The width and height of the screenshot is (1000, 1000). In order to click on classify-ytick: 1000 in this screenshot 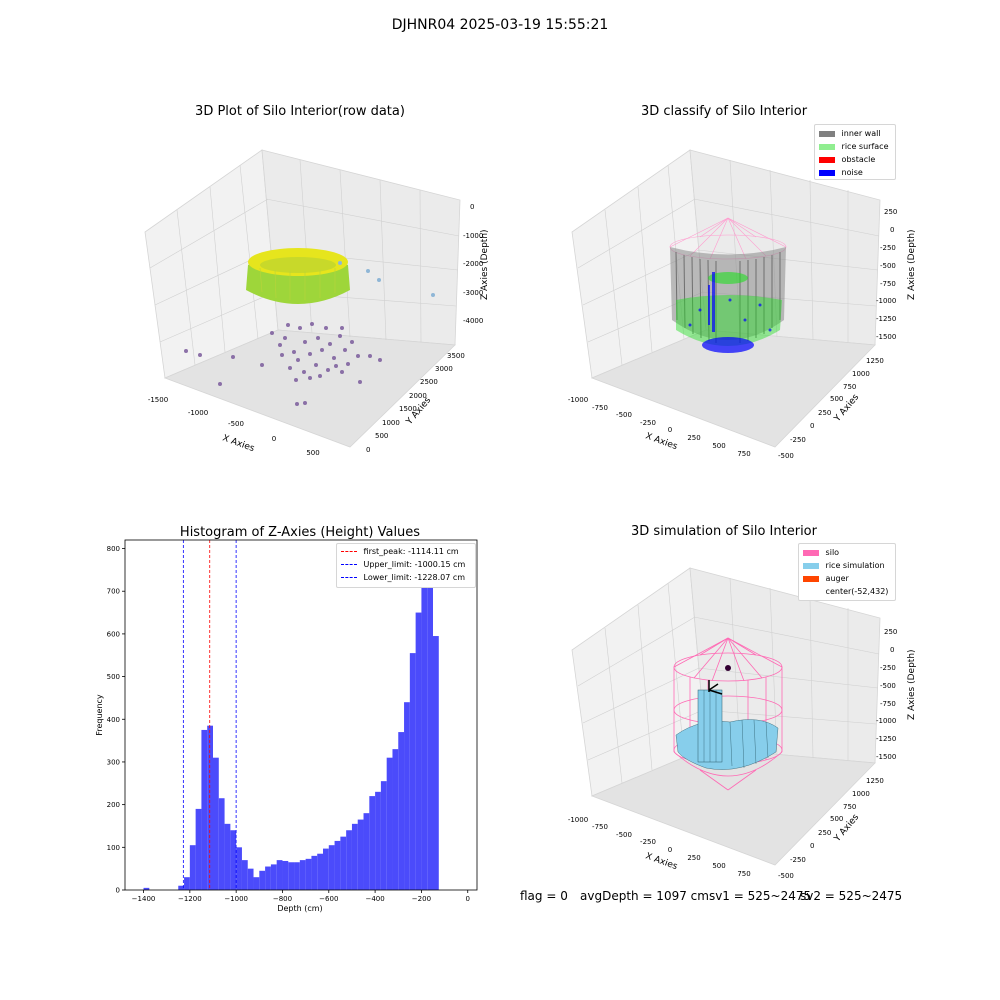, I will do `click(861, 374)`.